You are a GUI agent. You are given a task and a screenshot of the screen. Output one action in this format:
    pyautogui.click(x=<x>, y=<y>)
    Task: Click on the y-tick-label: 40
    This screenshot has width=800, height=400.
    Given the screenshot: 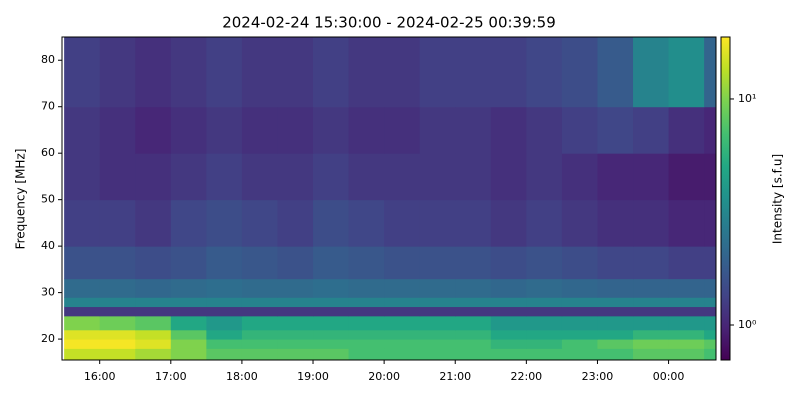 What is the action you would take?
    pyautogui.click(x=48, y=245)
    